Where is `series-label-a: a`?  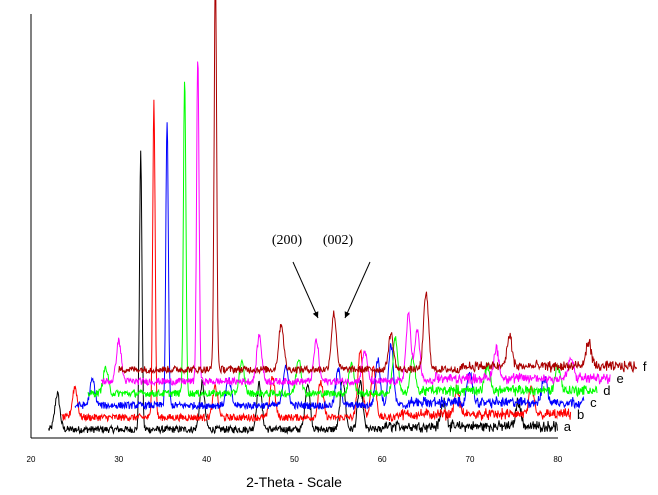 series-label-a: a is located at coordinates (568, 426).